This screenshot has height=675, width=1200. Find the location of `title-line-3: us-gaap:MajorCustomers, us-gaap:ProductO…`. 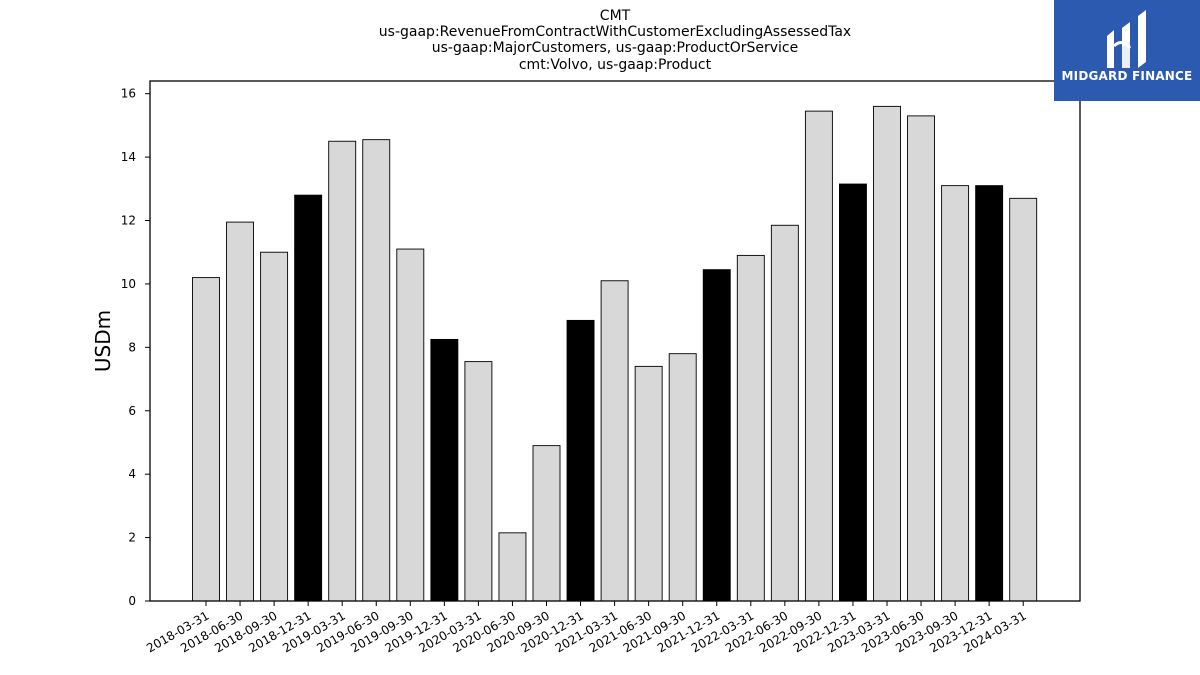

title-line-3: us-gaap:MajorCustomers, us-gaap:ProductO… is located at coordinates (615, 48).